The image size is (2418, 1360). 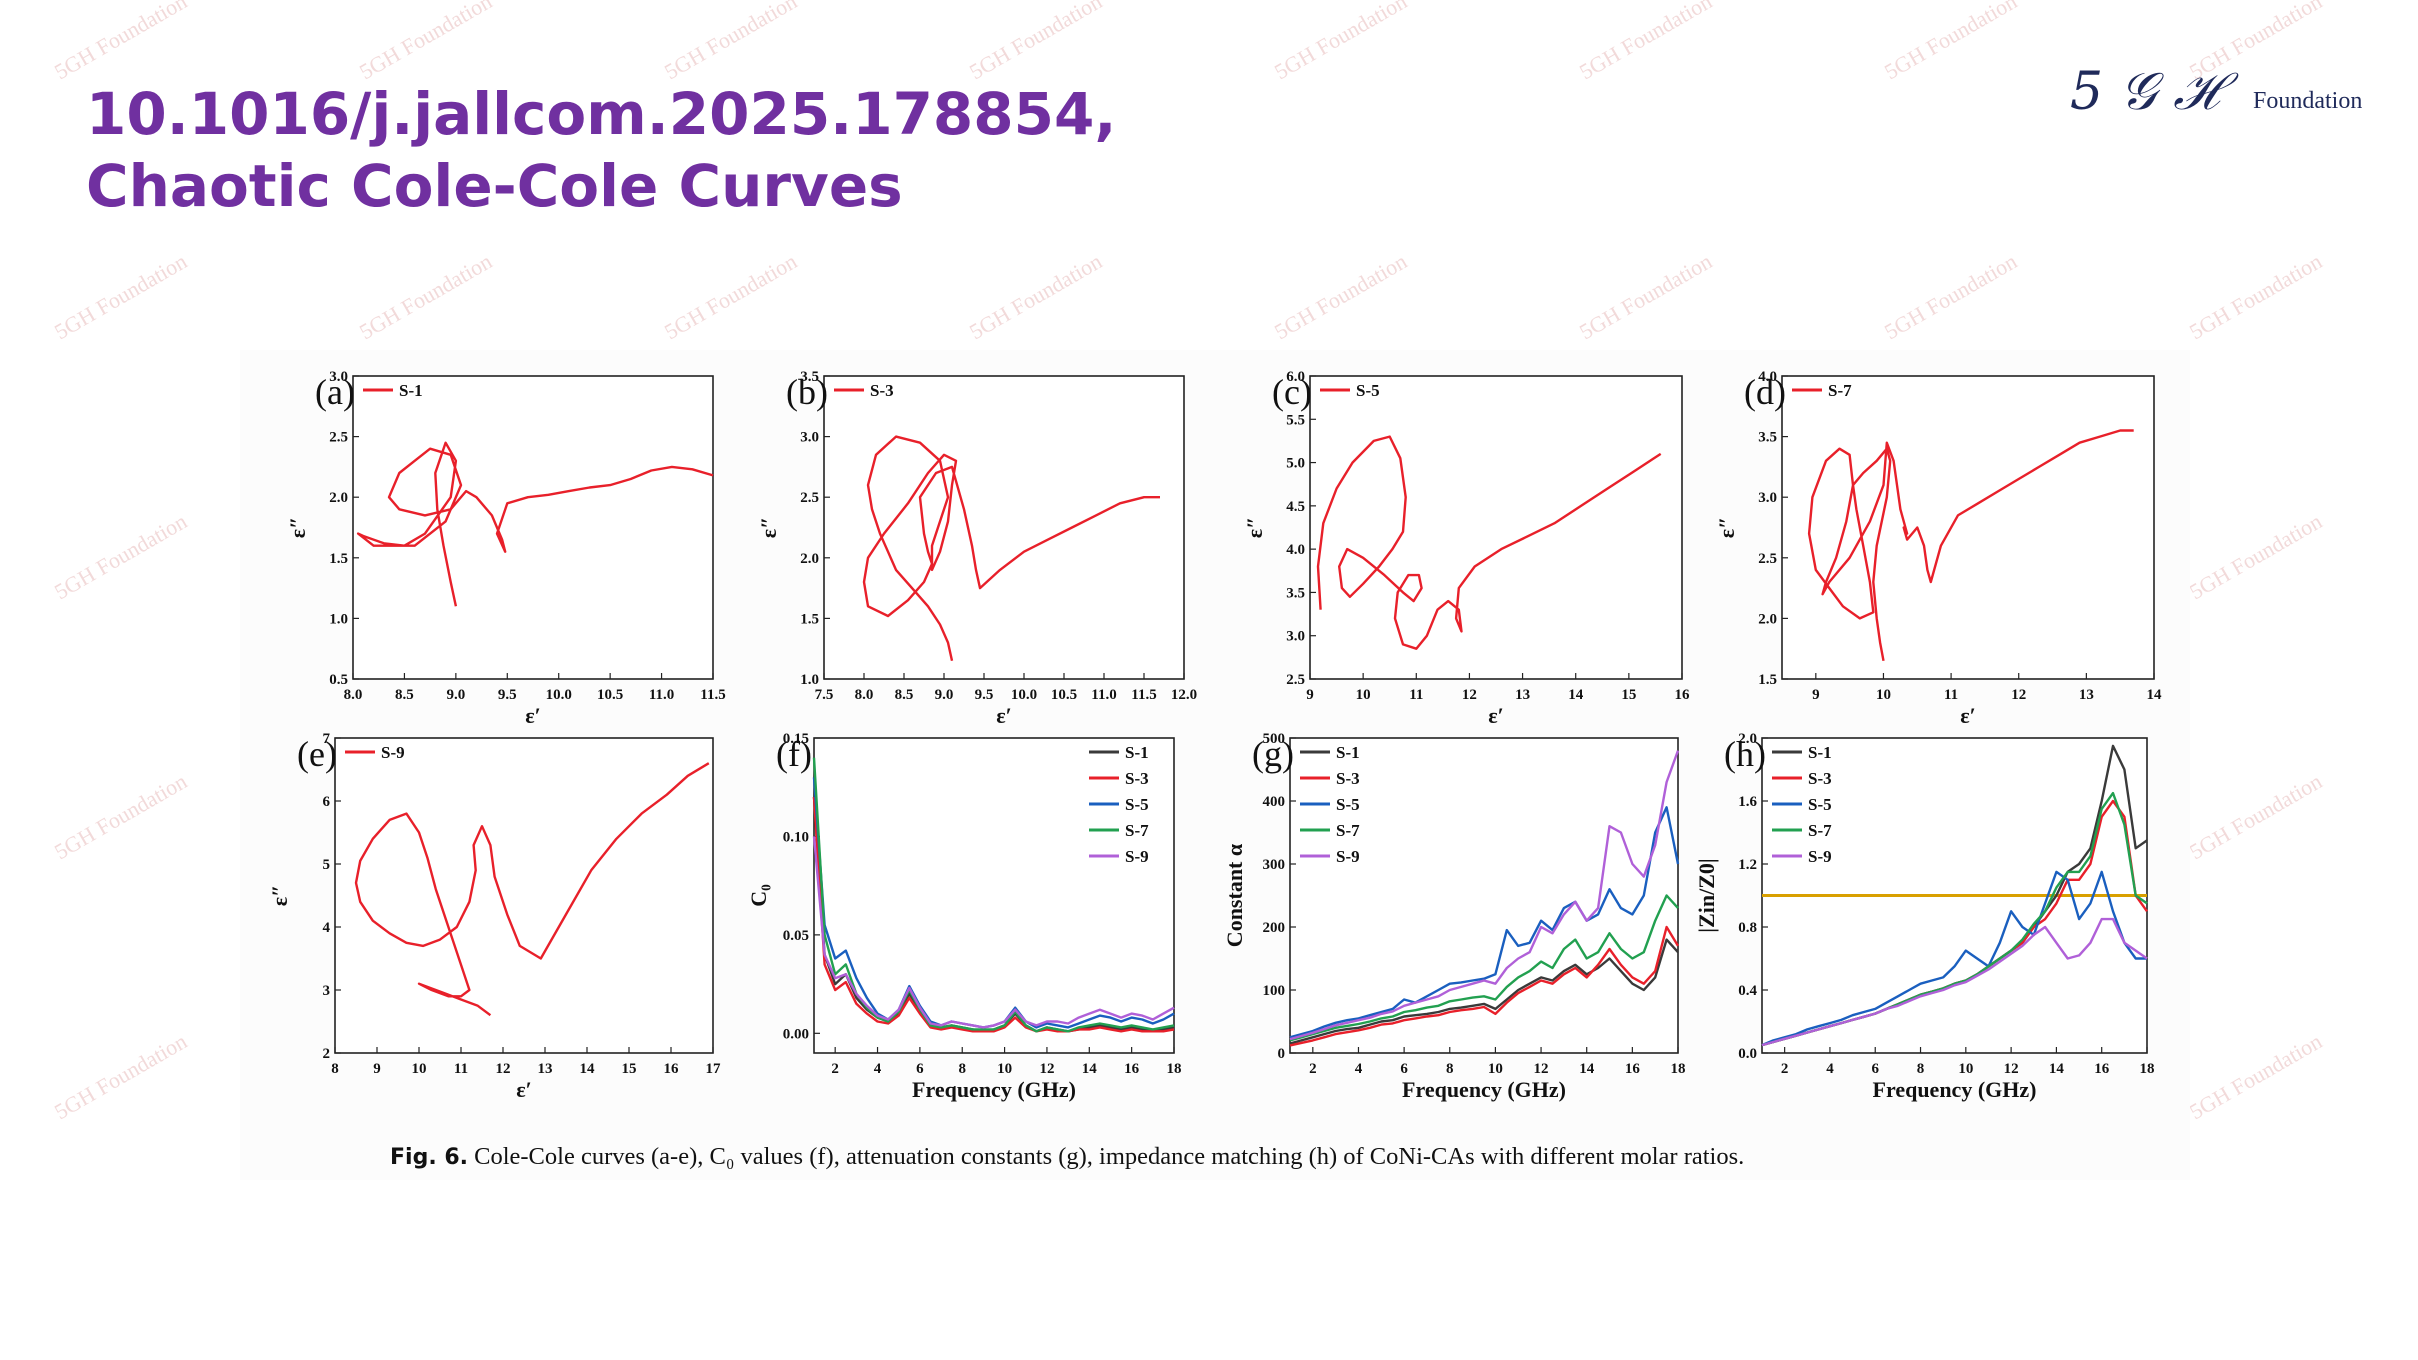 What do you see at coordinates (794, 754) in the screenshot?
I see `panel-label: (f)` at bounding box center [794, 754].